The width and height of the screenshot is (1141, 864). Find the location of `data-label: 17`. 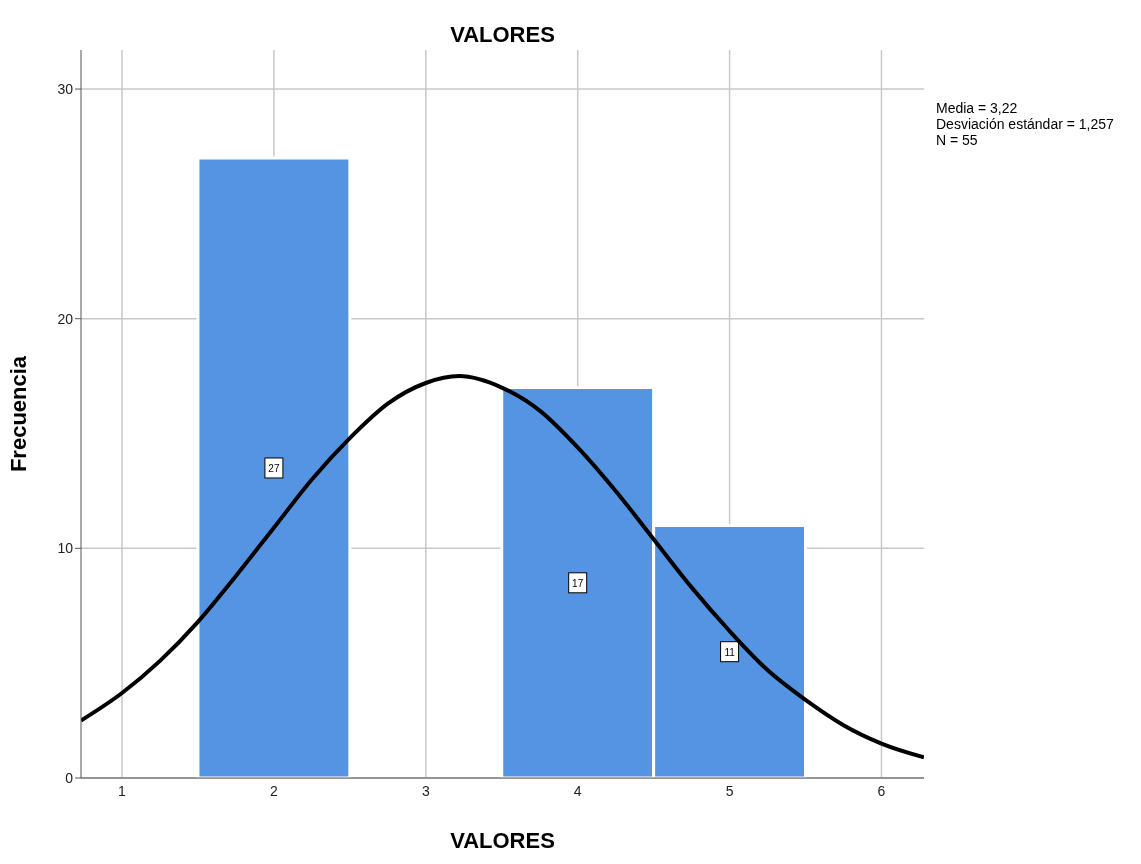

data-label: 17 is located at coordinates (578, 583).